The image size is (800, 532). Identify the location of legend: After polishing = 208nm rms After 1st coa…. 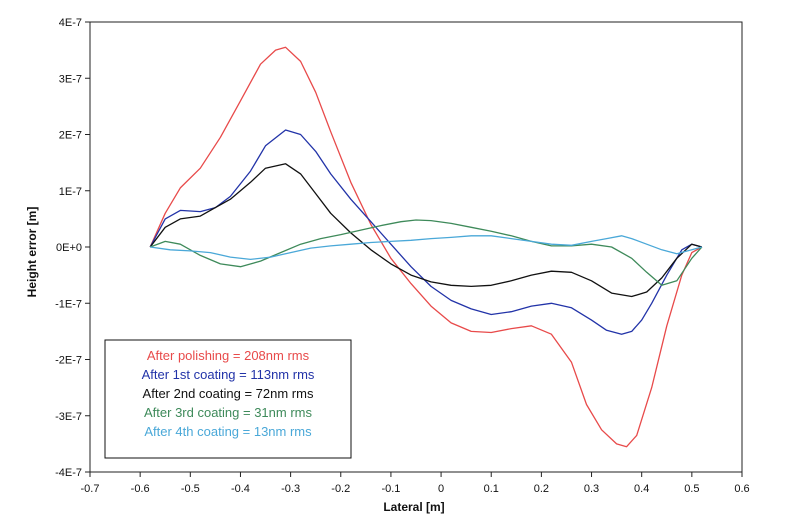
(228, 399).